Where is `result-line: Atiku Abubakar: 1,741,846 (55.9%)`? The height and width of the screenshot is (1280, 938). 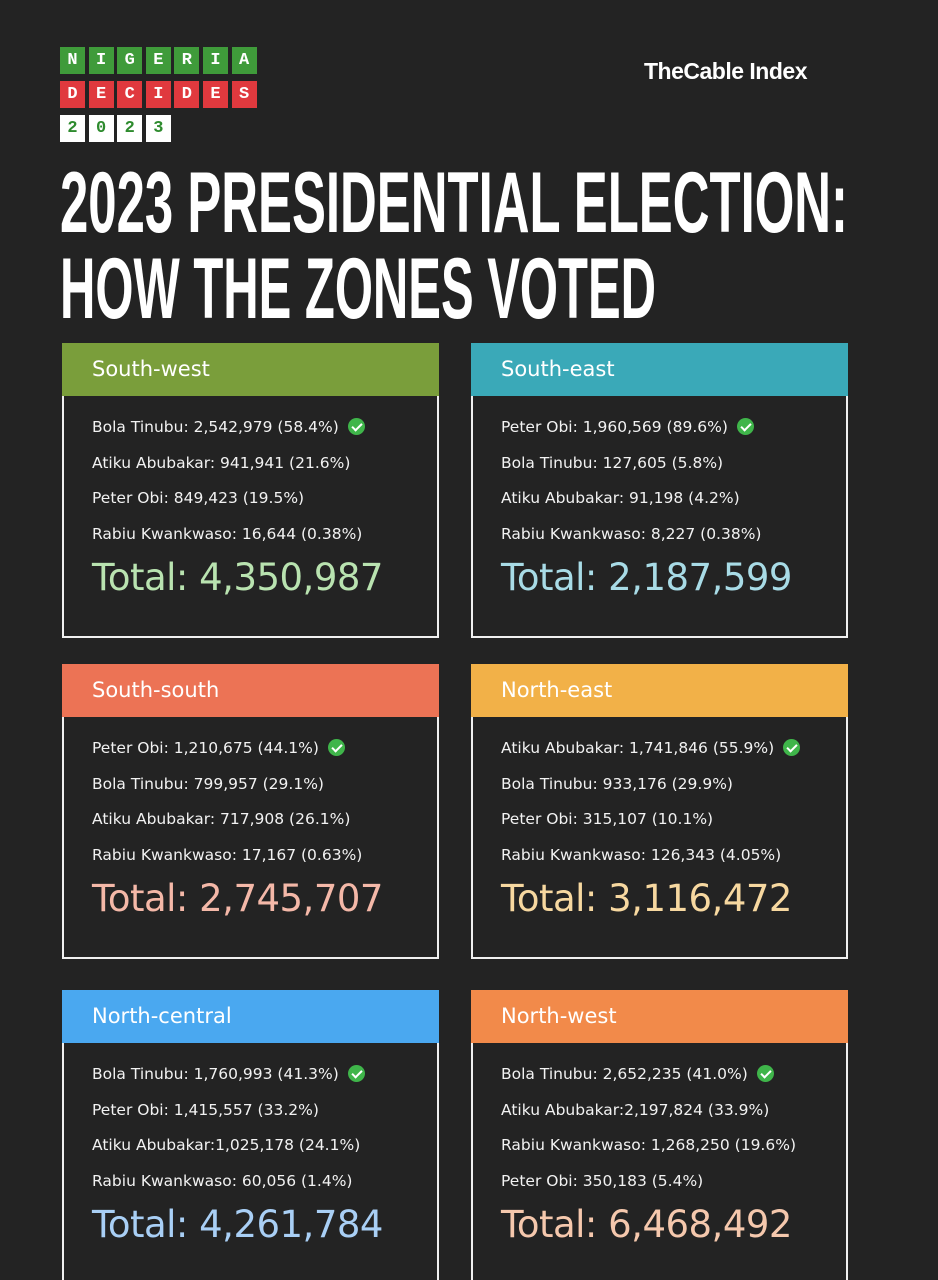 result-line: Atiku Abubakar: 1,741,846 (55.9%) is located at coordinates (651, 748).